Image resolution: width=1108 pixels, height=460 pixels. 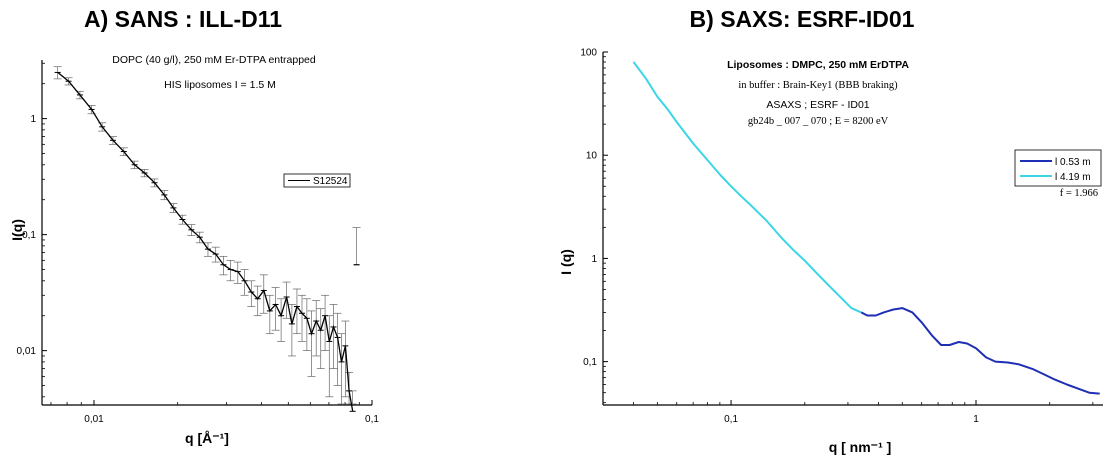 I want to click on panel-b-title: B) SAXS: ESRF-ID01, so click(x=802, y=19).